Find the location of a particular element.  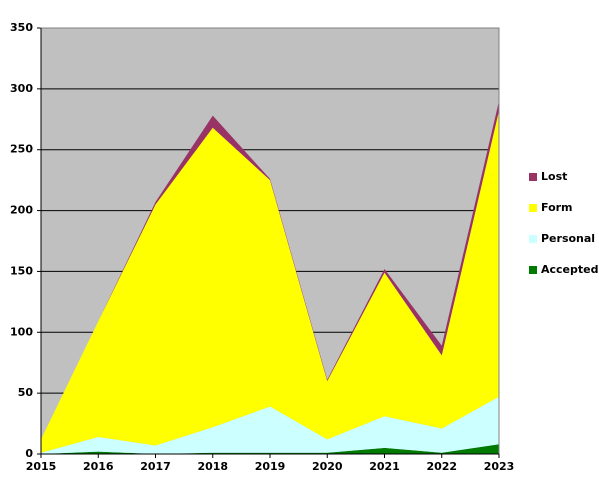

x-tick-label: 2023 is located at coordinates (499, 466).